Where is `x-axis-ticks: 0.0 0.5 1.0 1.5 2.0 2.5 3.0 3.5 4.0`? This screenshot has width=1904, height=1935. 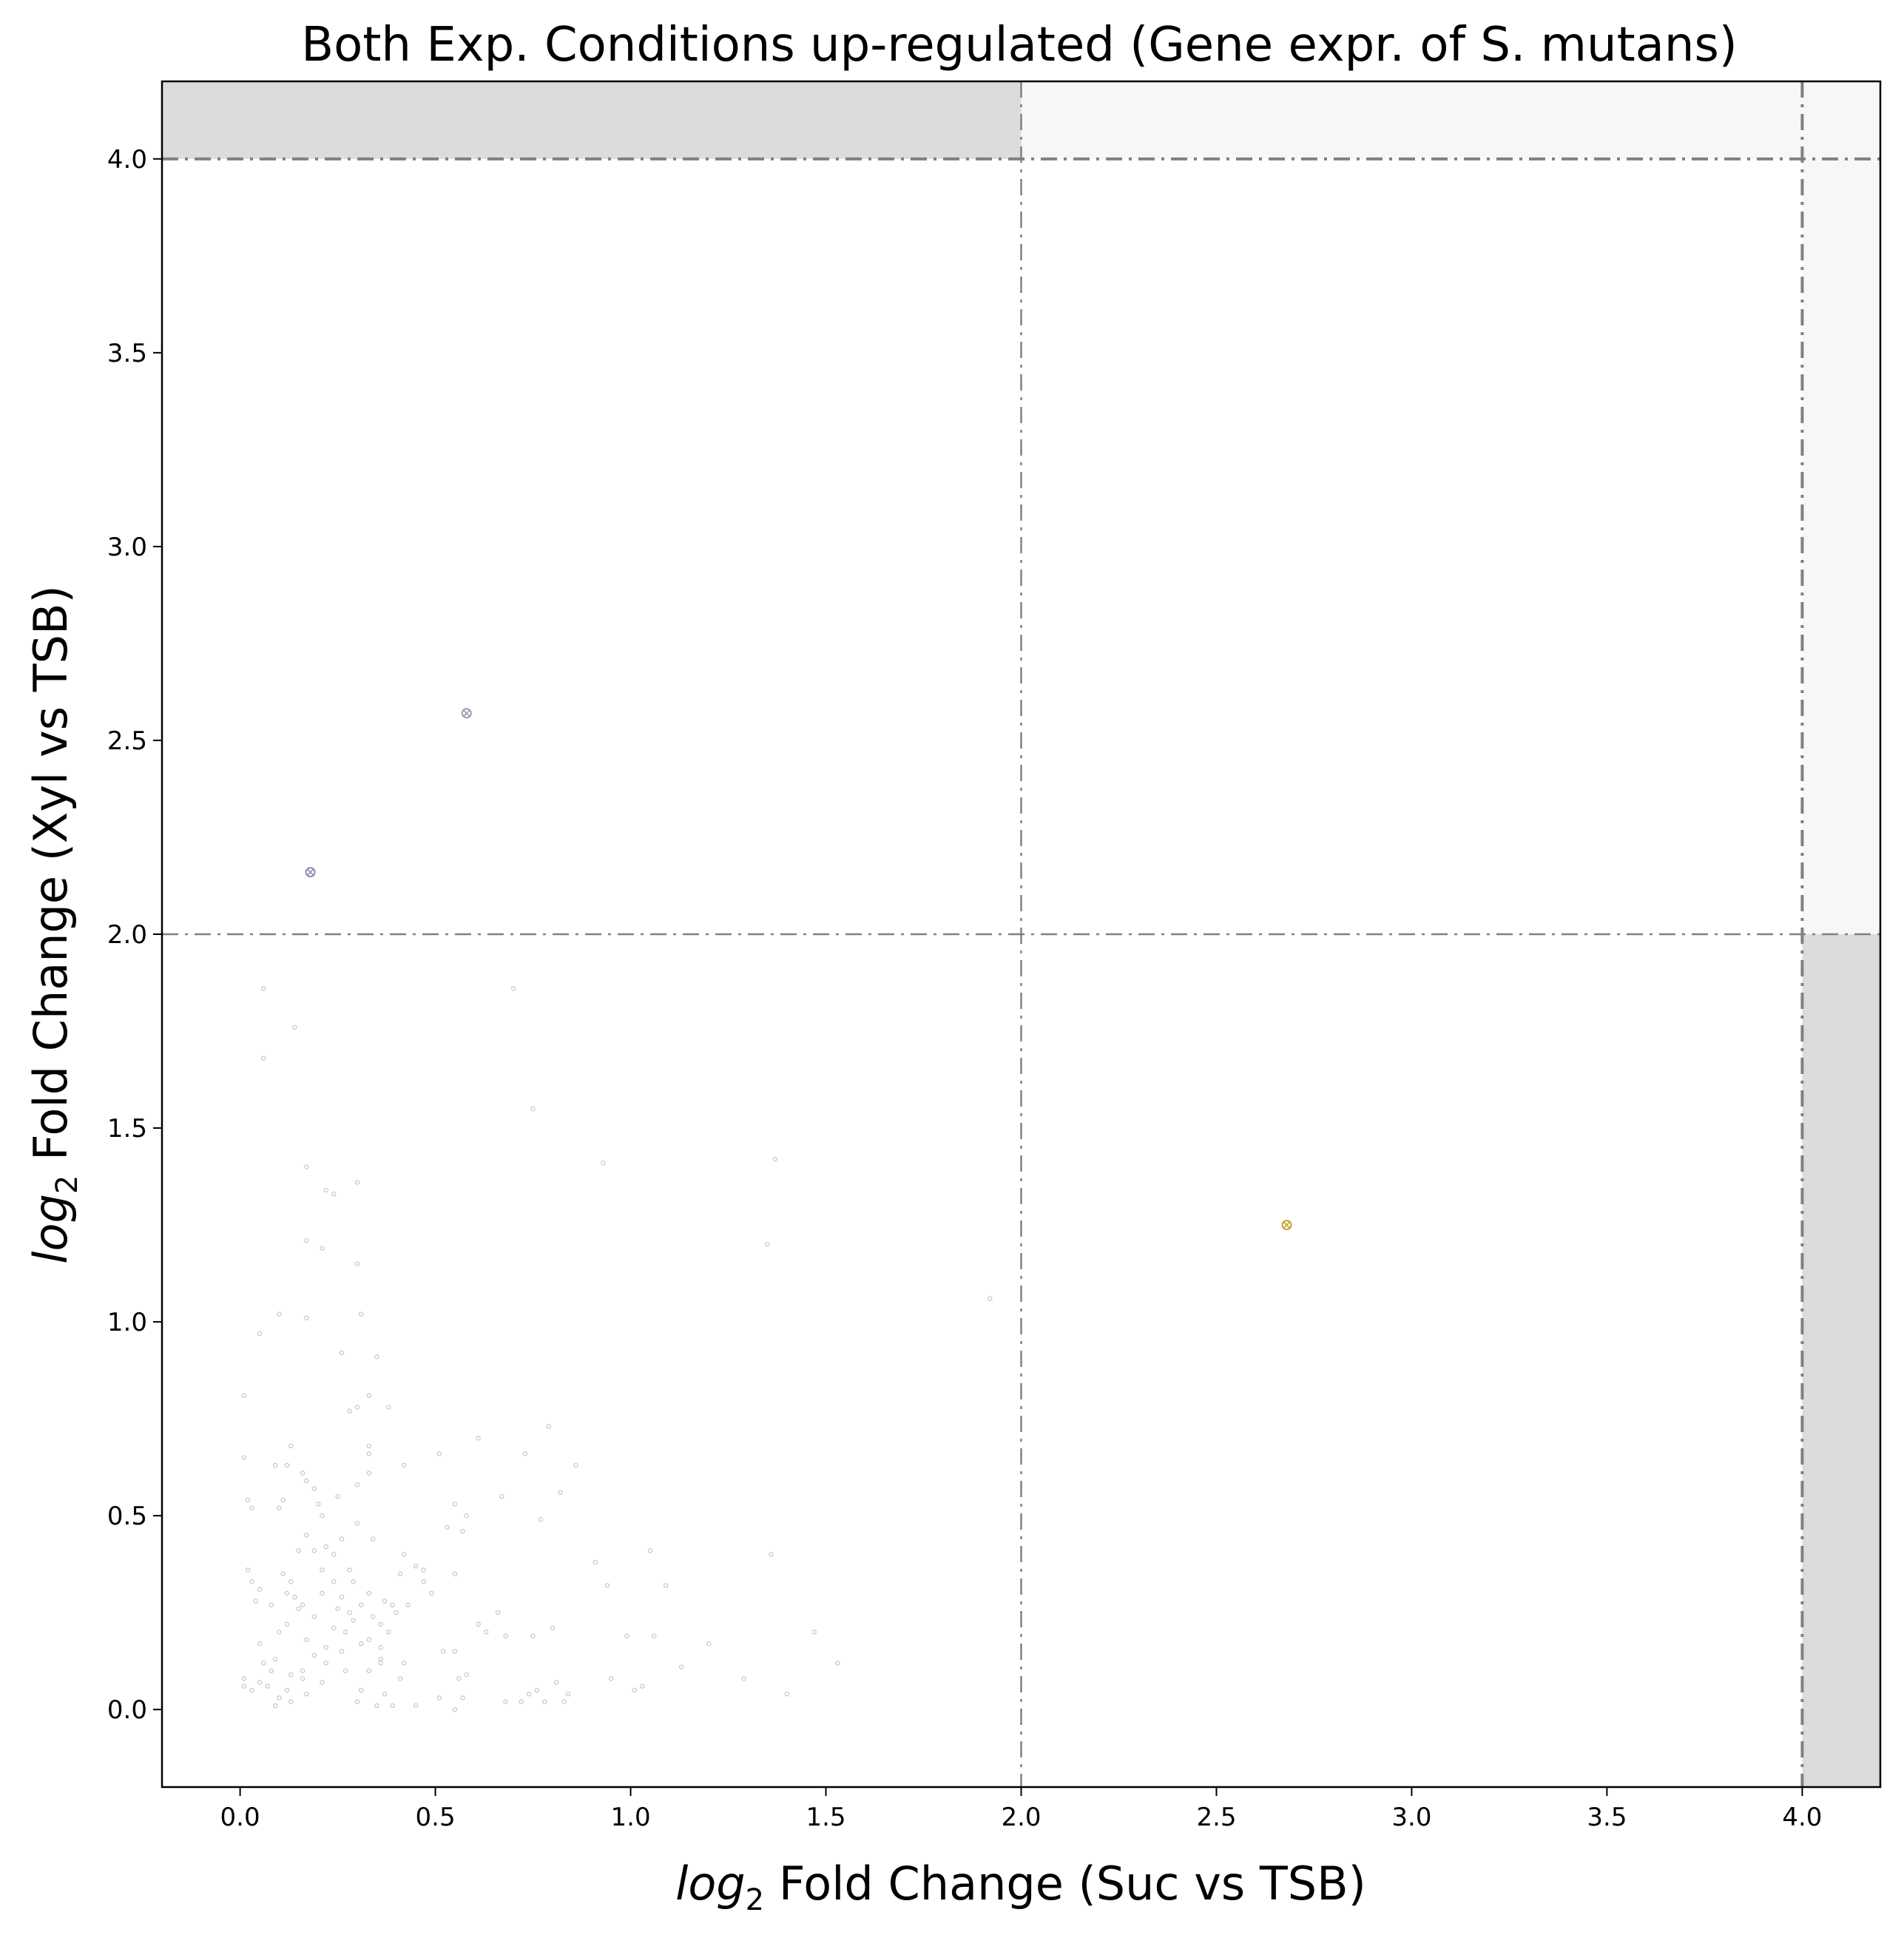 x-axis-ticks: 0.0 0.5 1.0 1.5 2.0 2.5 3.0 3.5 4.0 is located at coordinates (1021, 1809).